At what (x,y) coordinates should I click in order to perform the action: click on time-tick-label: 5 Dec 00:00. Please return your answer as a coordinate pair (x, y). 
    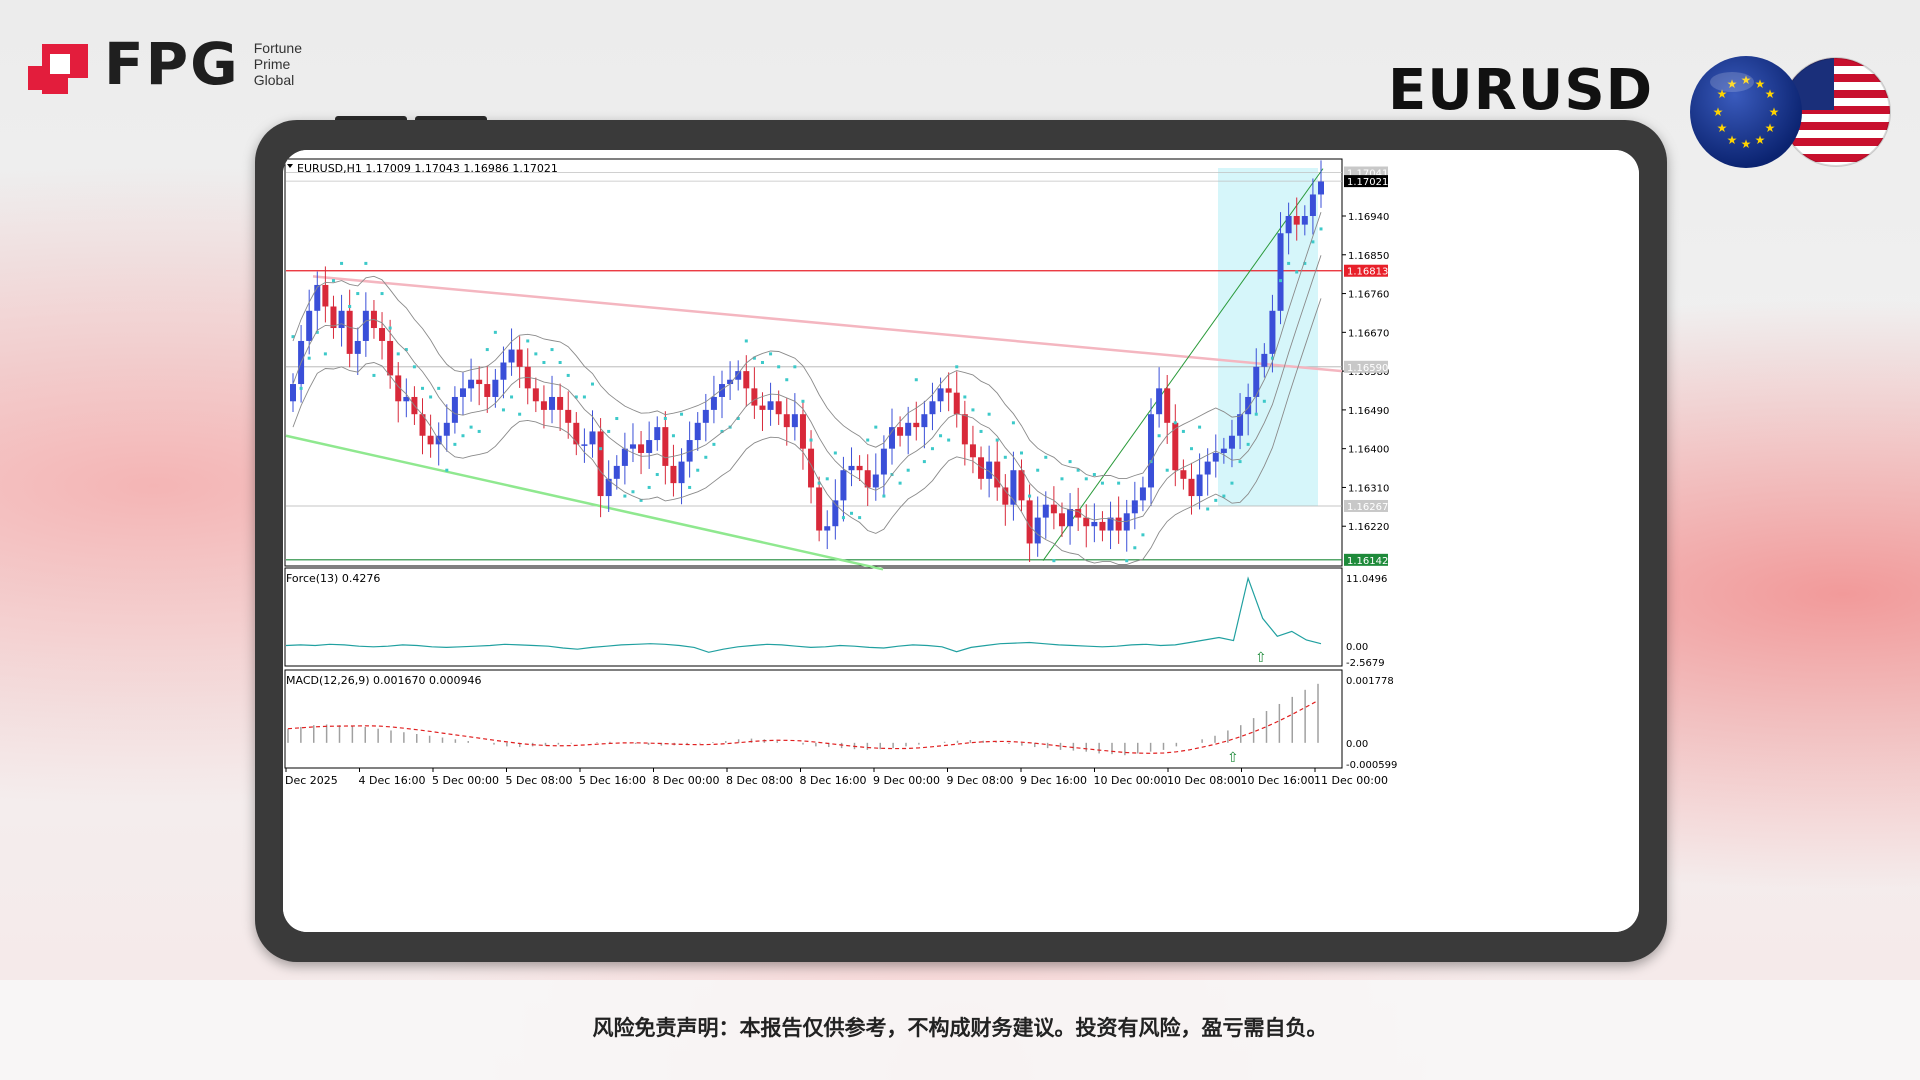
    Looking at the image, I should click on (465, 780).